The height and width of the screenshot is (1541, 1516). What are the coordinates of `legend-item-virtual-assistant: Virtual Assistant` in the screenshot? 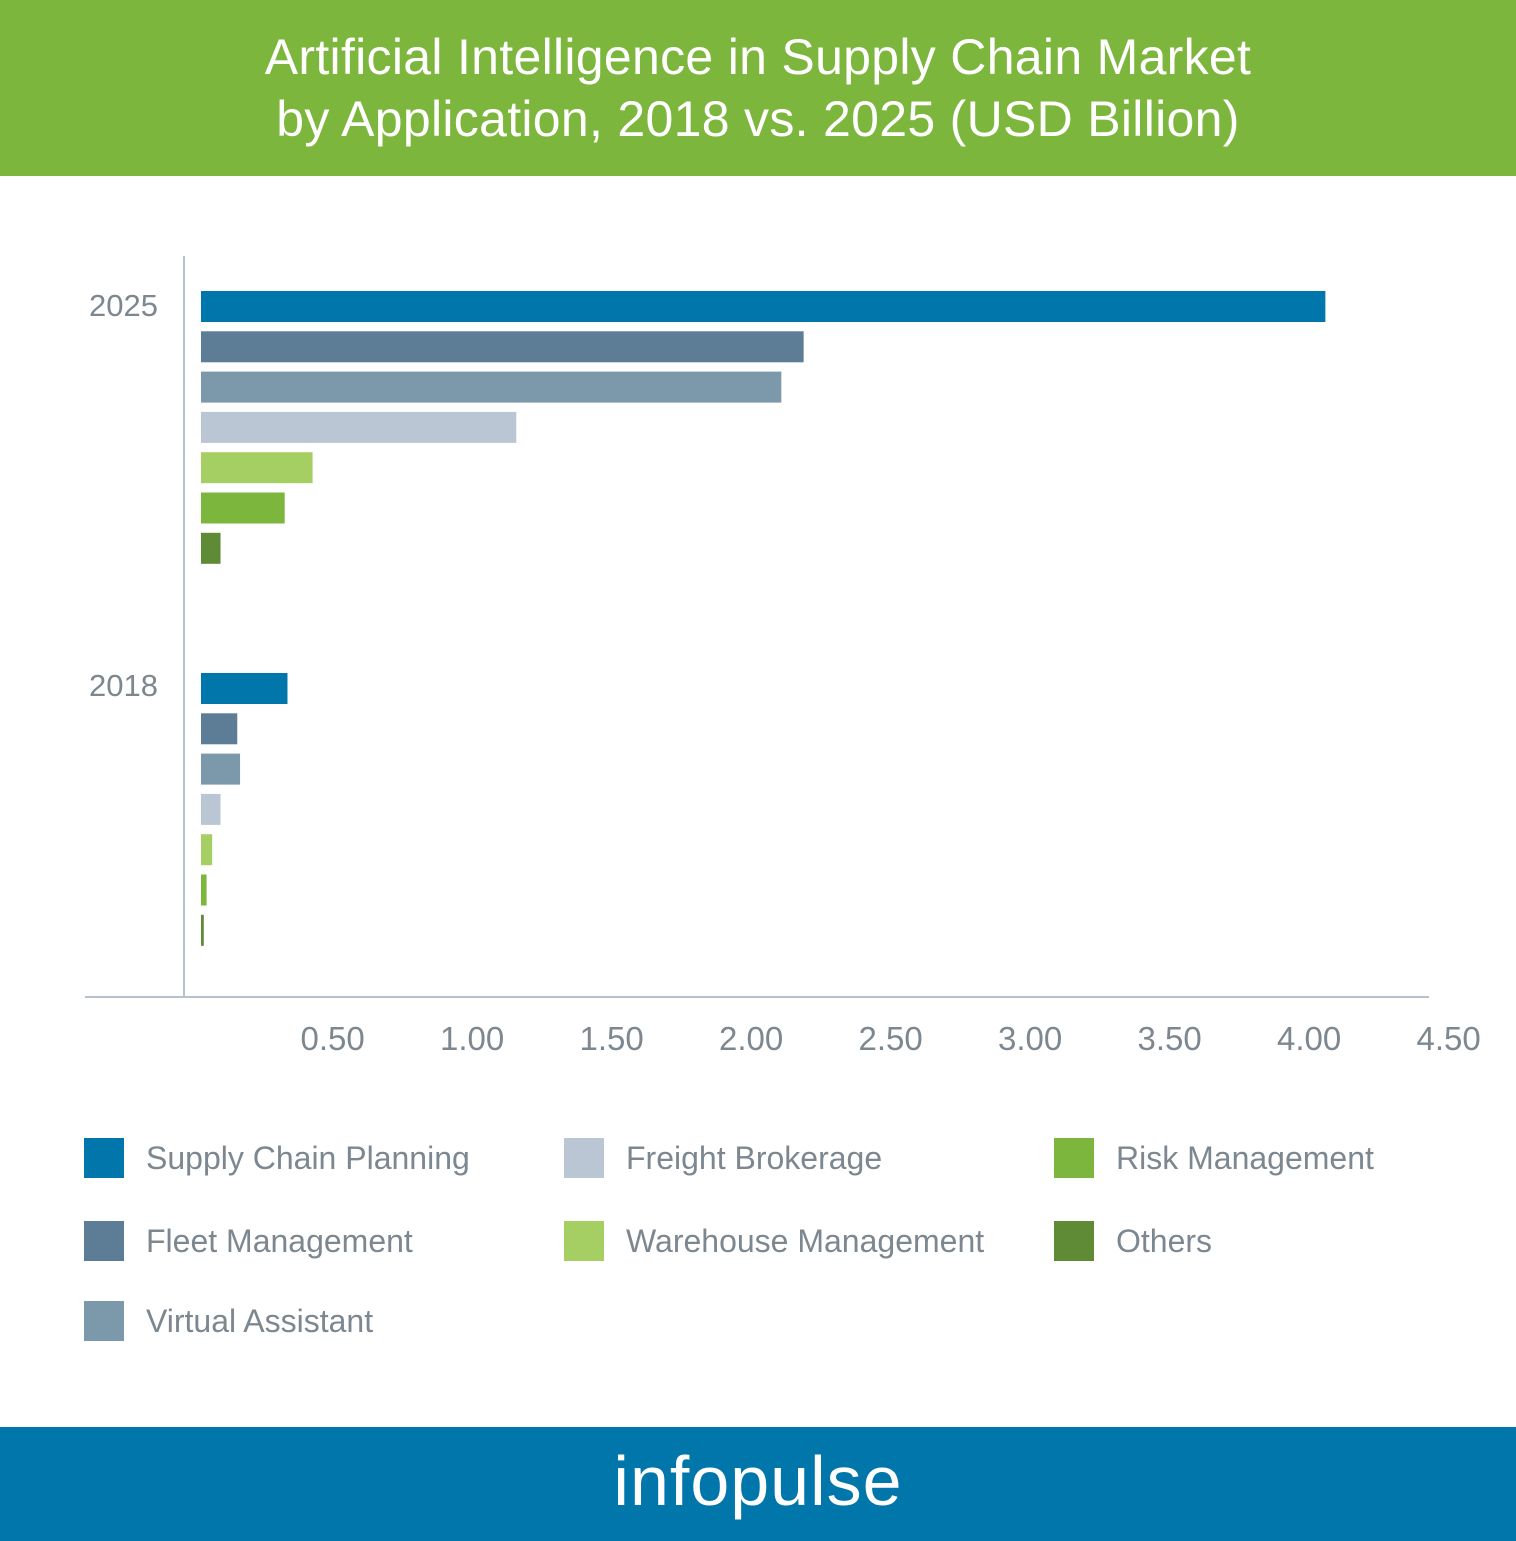 It's located at (228, 1321).